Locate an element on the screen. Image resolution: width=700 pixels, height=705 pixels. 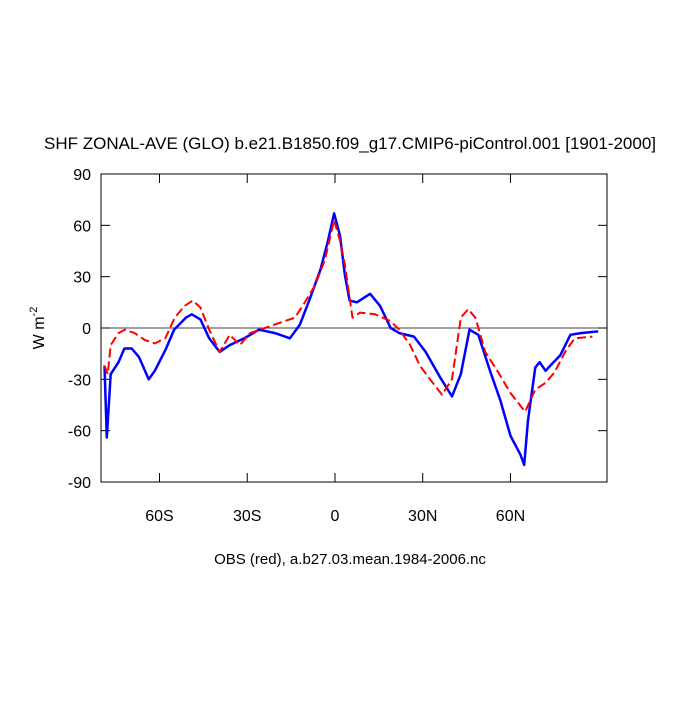
y-tick-label: -30 is located at coordinates (79, 380).